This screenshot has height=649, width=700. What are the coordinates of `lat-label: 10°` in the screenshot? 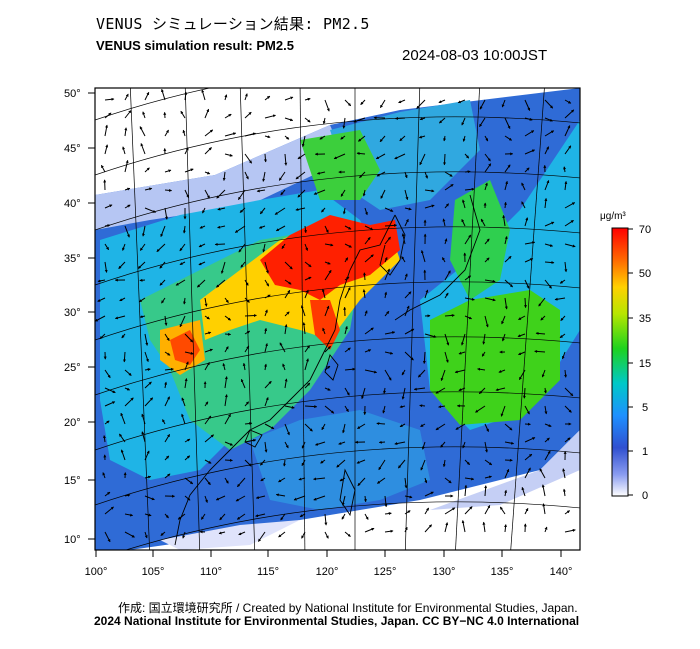 It's located at (72, 540).